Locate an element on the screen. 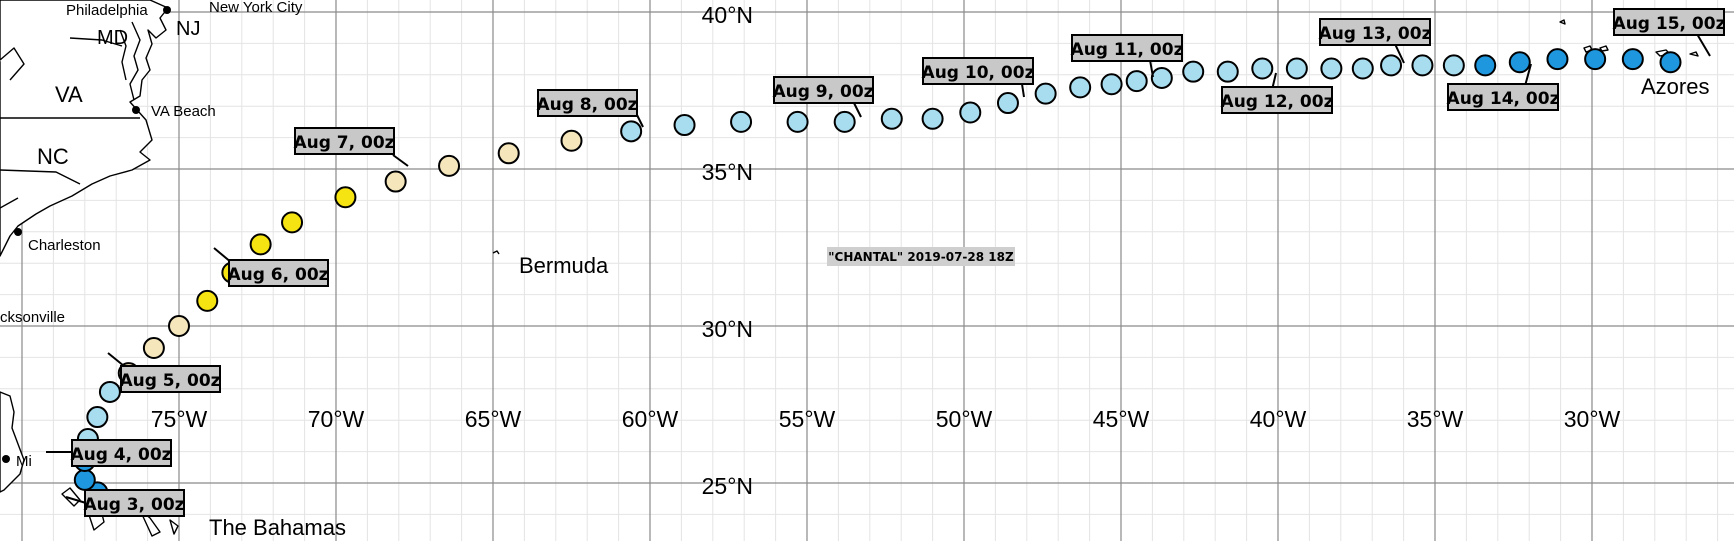 The image size is (1734, 541). title-text: "CHANTAL" 2019-07-28 18Z is located at coordinates (921, 257).